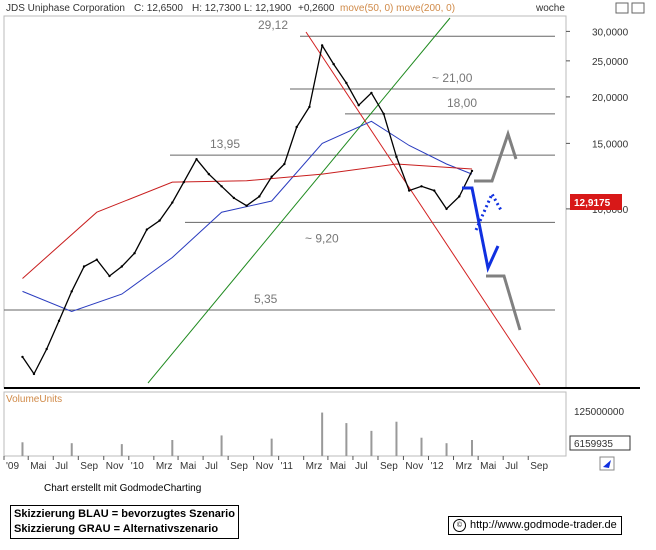  What do you see at coordinates (397, 8) in the screenshot?
I see `moving-average-label: move(50, 0) move(200, 0)` at bounding box center [397, 8].